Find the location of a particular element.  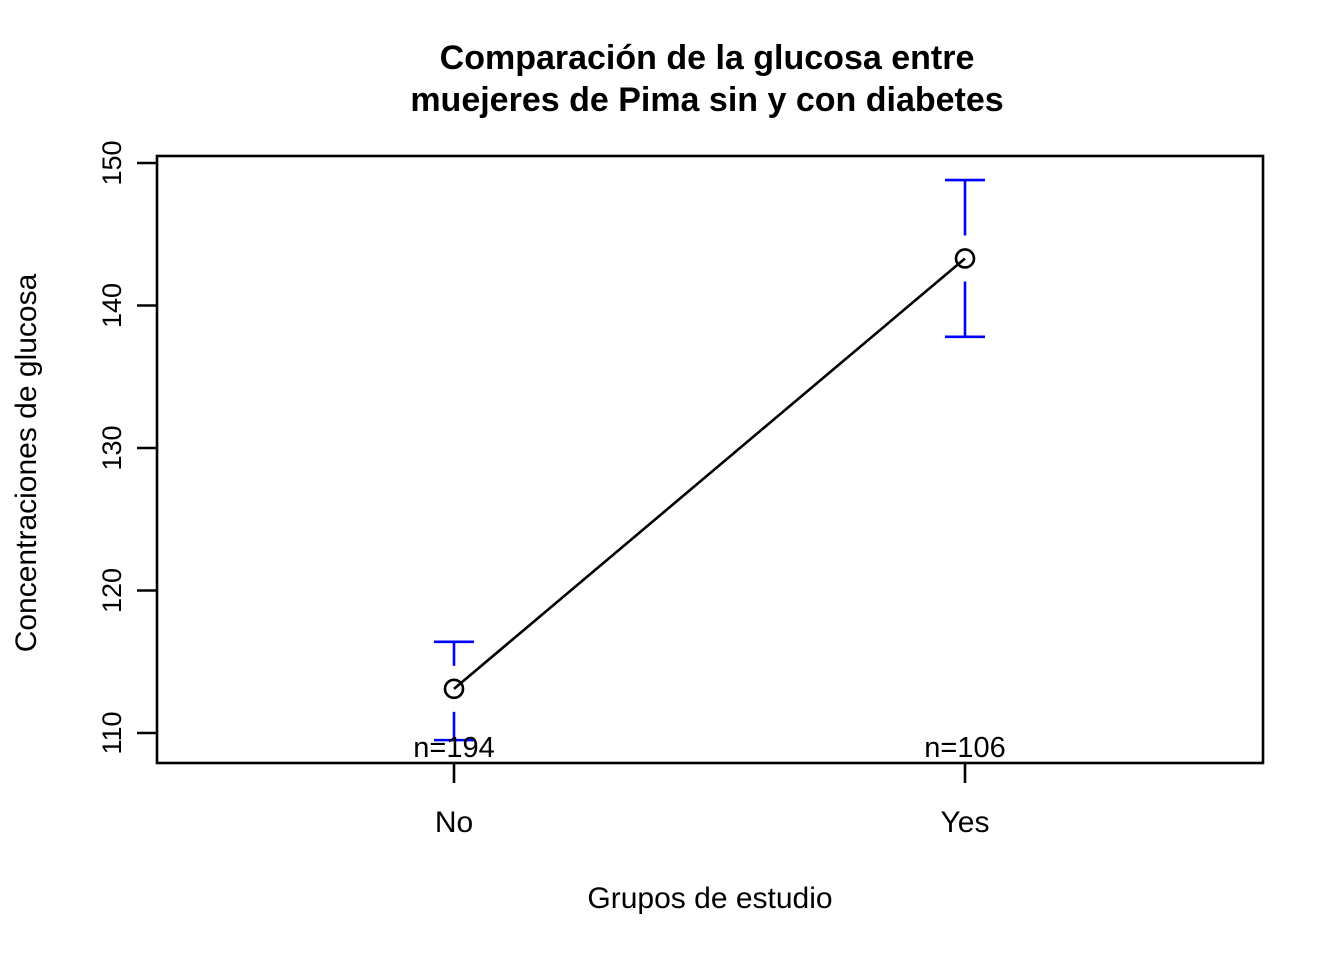

n-count-label: n=194 is located at coordinates (453, 748).